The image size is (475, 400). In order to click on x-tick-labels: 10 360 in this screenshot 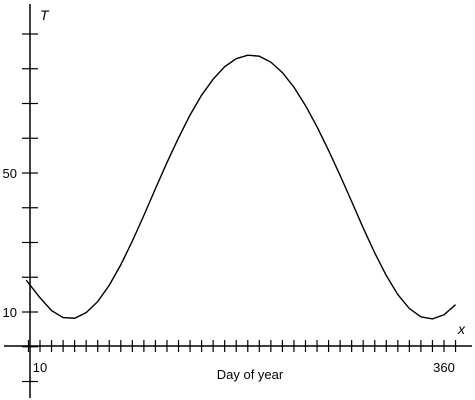, I will do `click(244, 367)`.